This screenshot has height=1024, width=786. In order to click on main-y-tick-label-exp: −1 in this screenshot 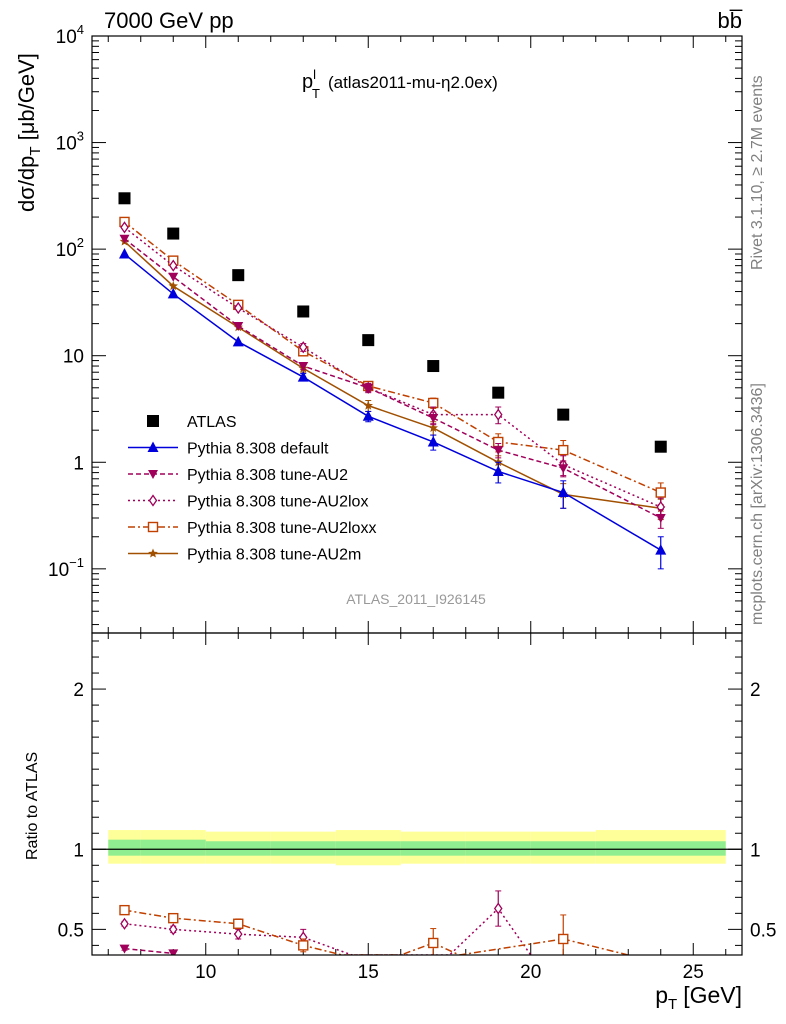, I will do `click(76, 562)`.